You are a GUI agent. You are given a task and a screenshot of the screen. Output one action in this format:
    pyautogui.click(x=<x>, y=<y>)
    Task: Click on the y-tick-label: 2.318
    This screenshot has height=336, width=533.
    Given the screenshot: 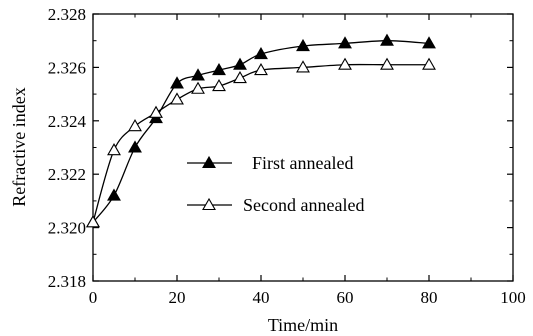 What is the action you would take?
    pyautogui.click(x=67, y=281)
    